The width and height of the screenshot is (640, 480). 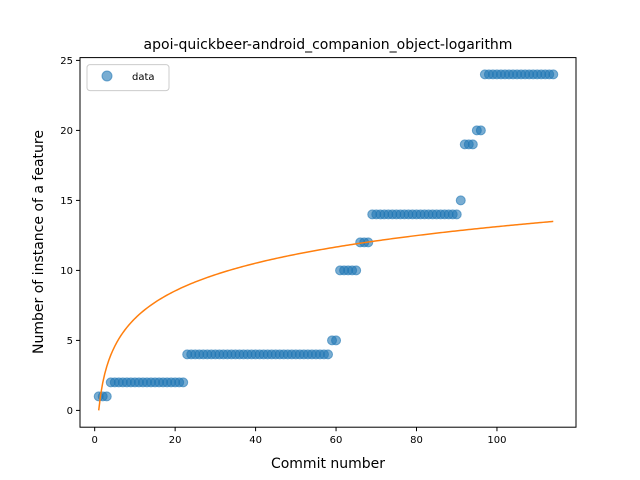 I want to click on x-tick-label: 20, so click(x=175, y=440).